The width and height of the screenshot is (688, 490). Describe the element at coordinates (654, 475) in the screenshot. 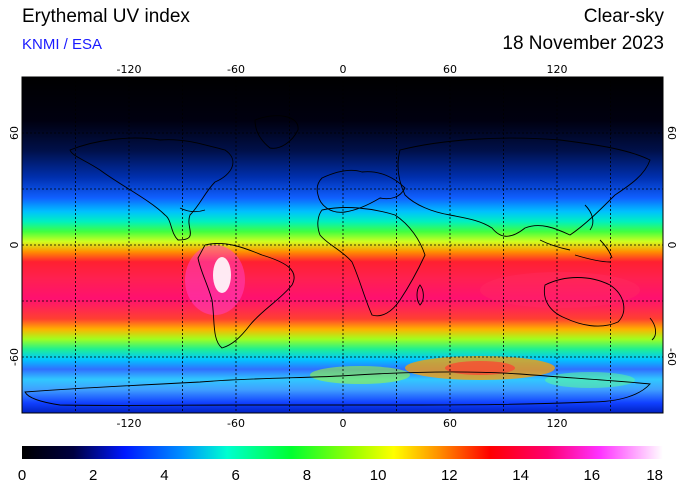

I see `colorbar-label: 18` at that location.